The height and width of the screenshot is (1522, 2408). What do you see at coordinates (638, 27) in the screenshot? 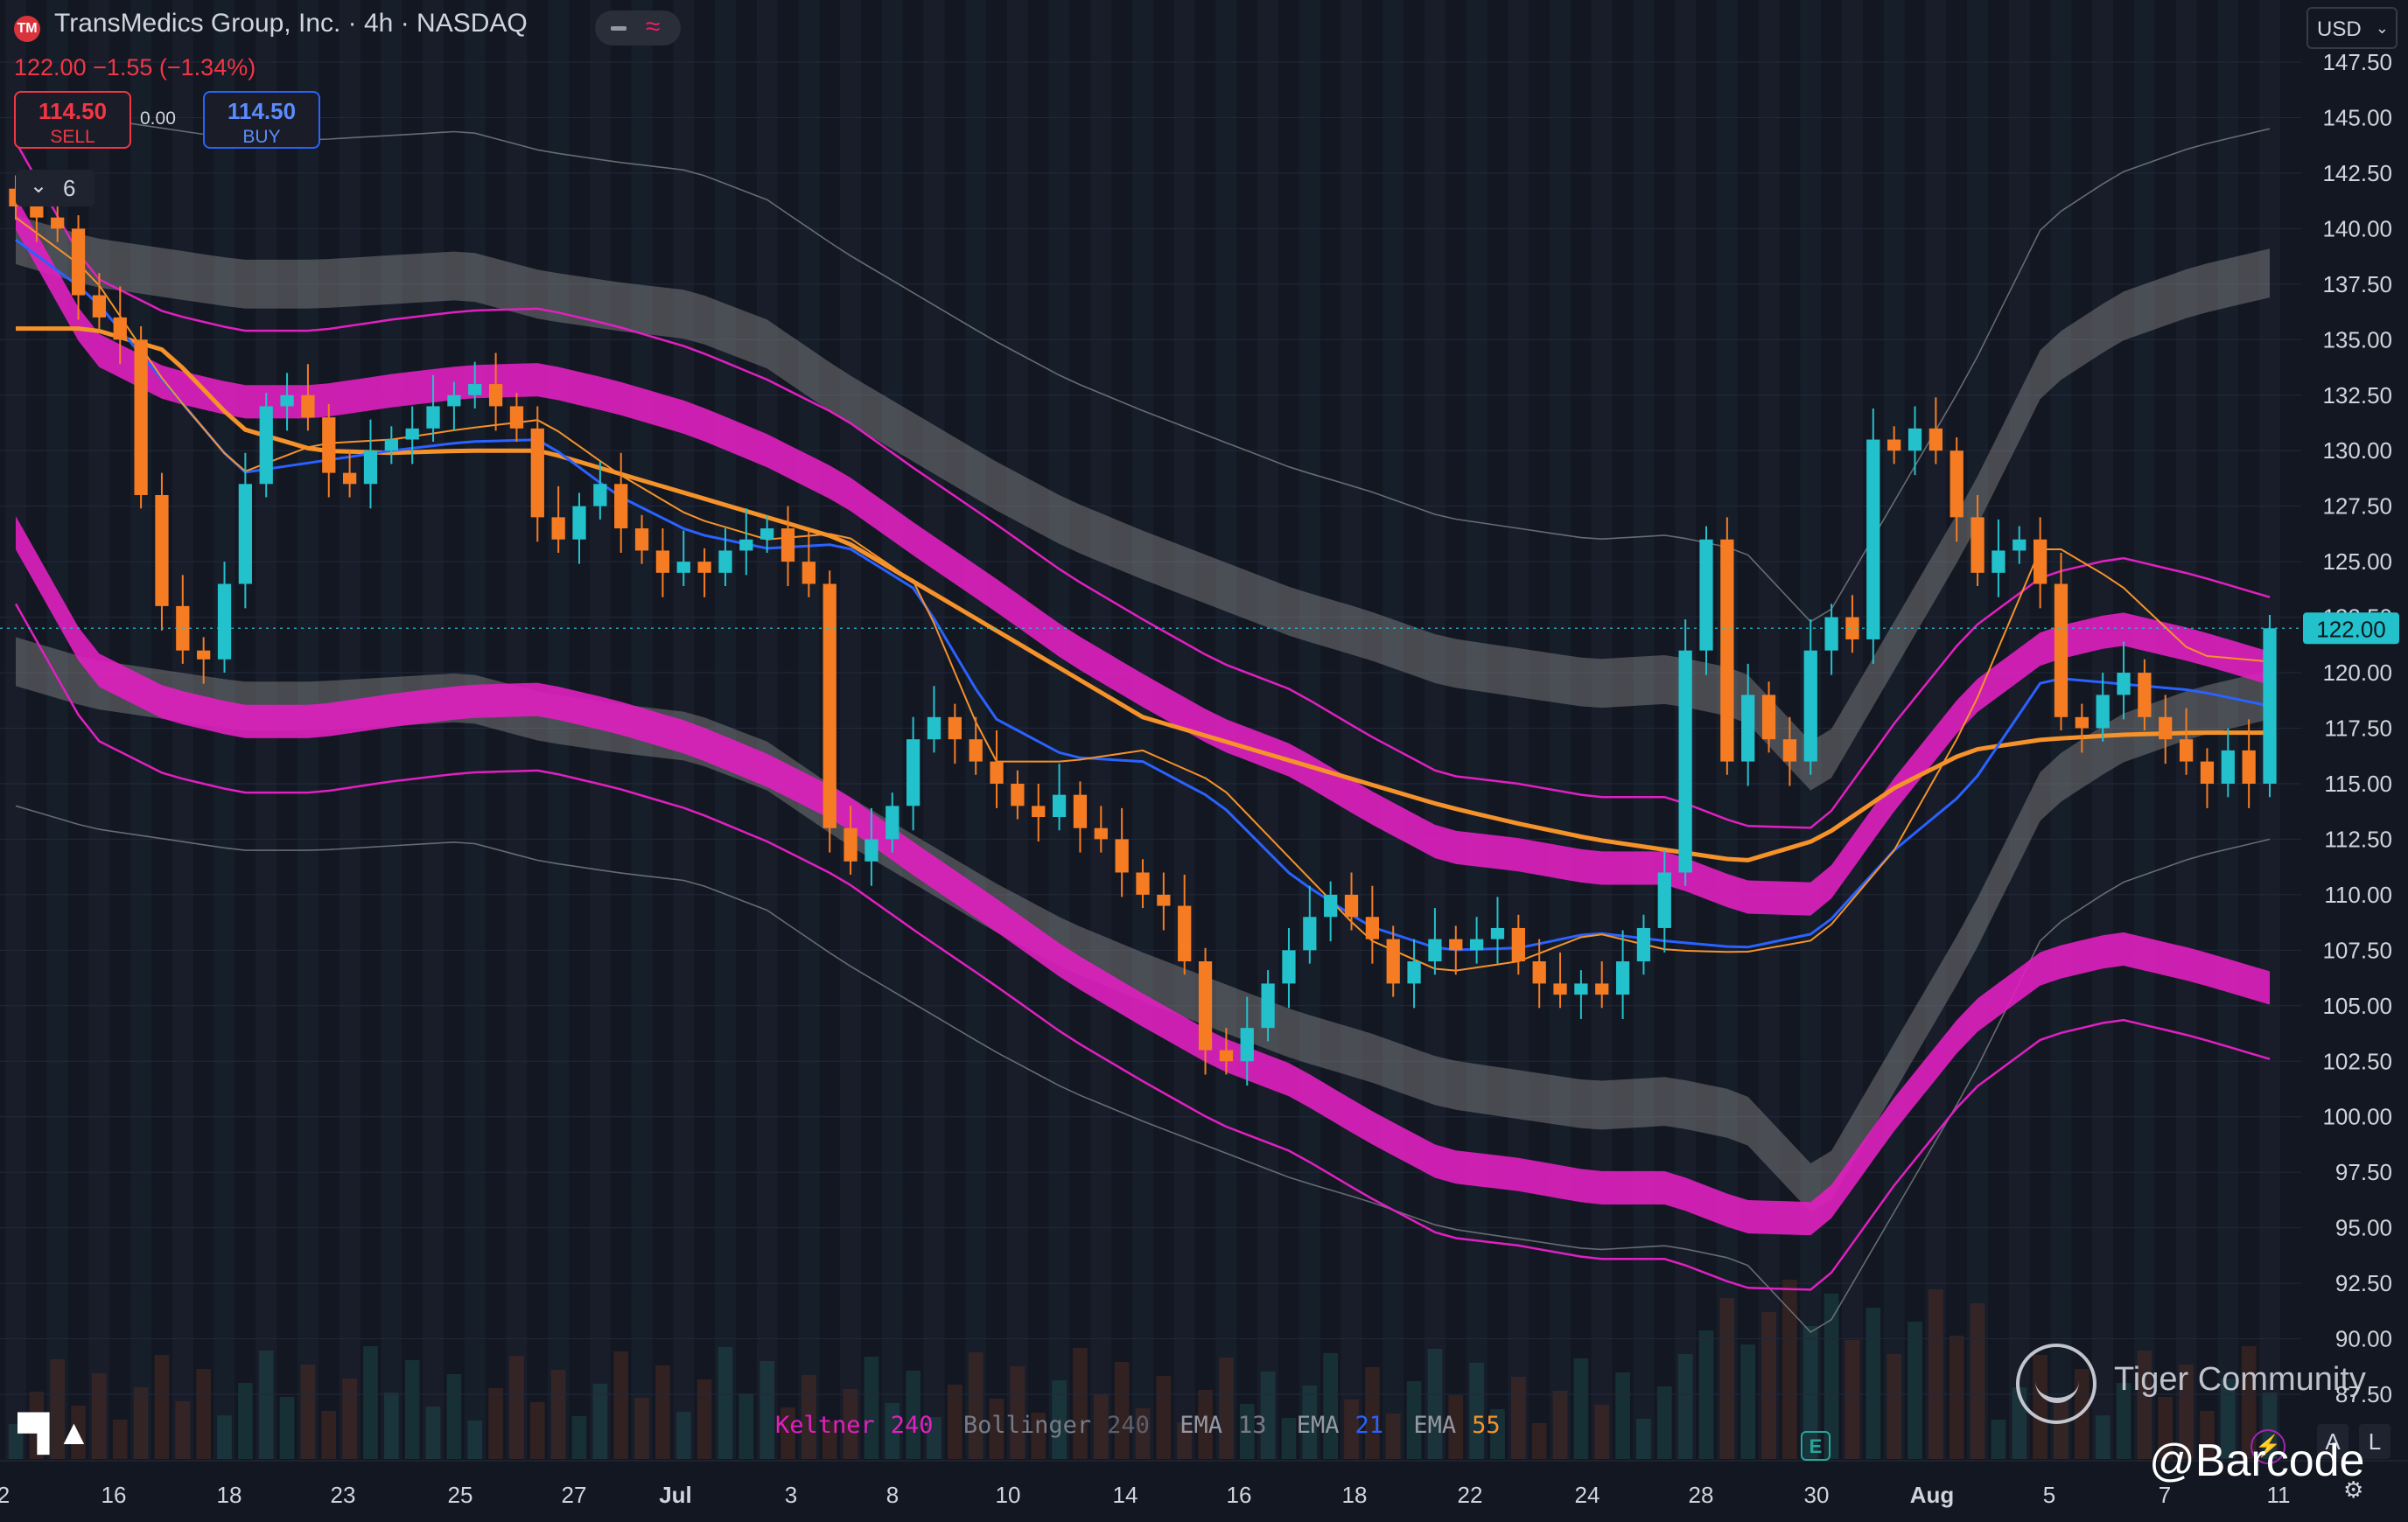
I see `indicator-toggle: ≈` at bounding box center [638, 27].